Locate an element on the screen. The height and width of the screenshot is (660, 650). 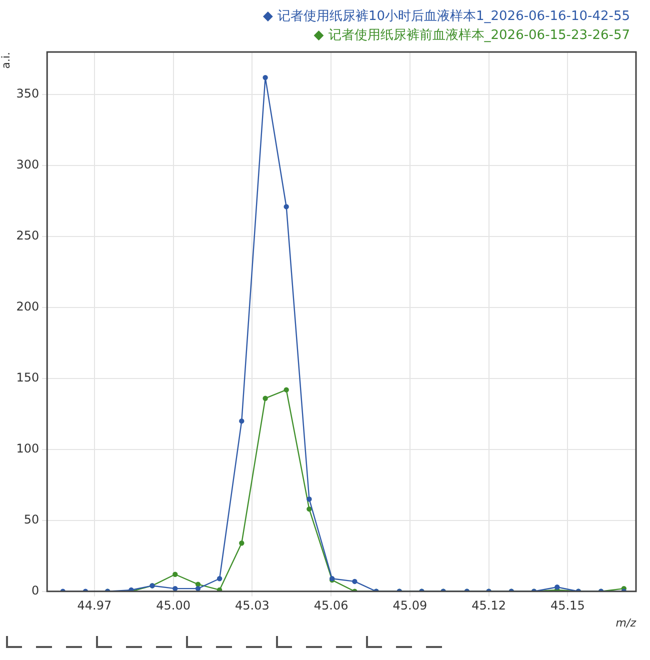
y-tick-label: 300 is located at coordinates (28, 165).